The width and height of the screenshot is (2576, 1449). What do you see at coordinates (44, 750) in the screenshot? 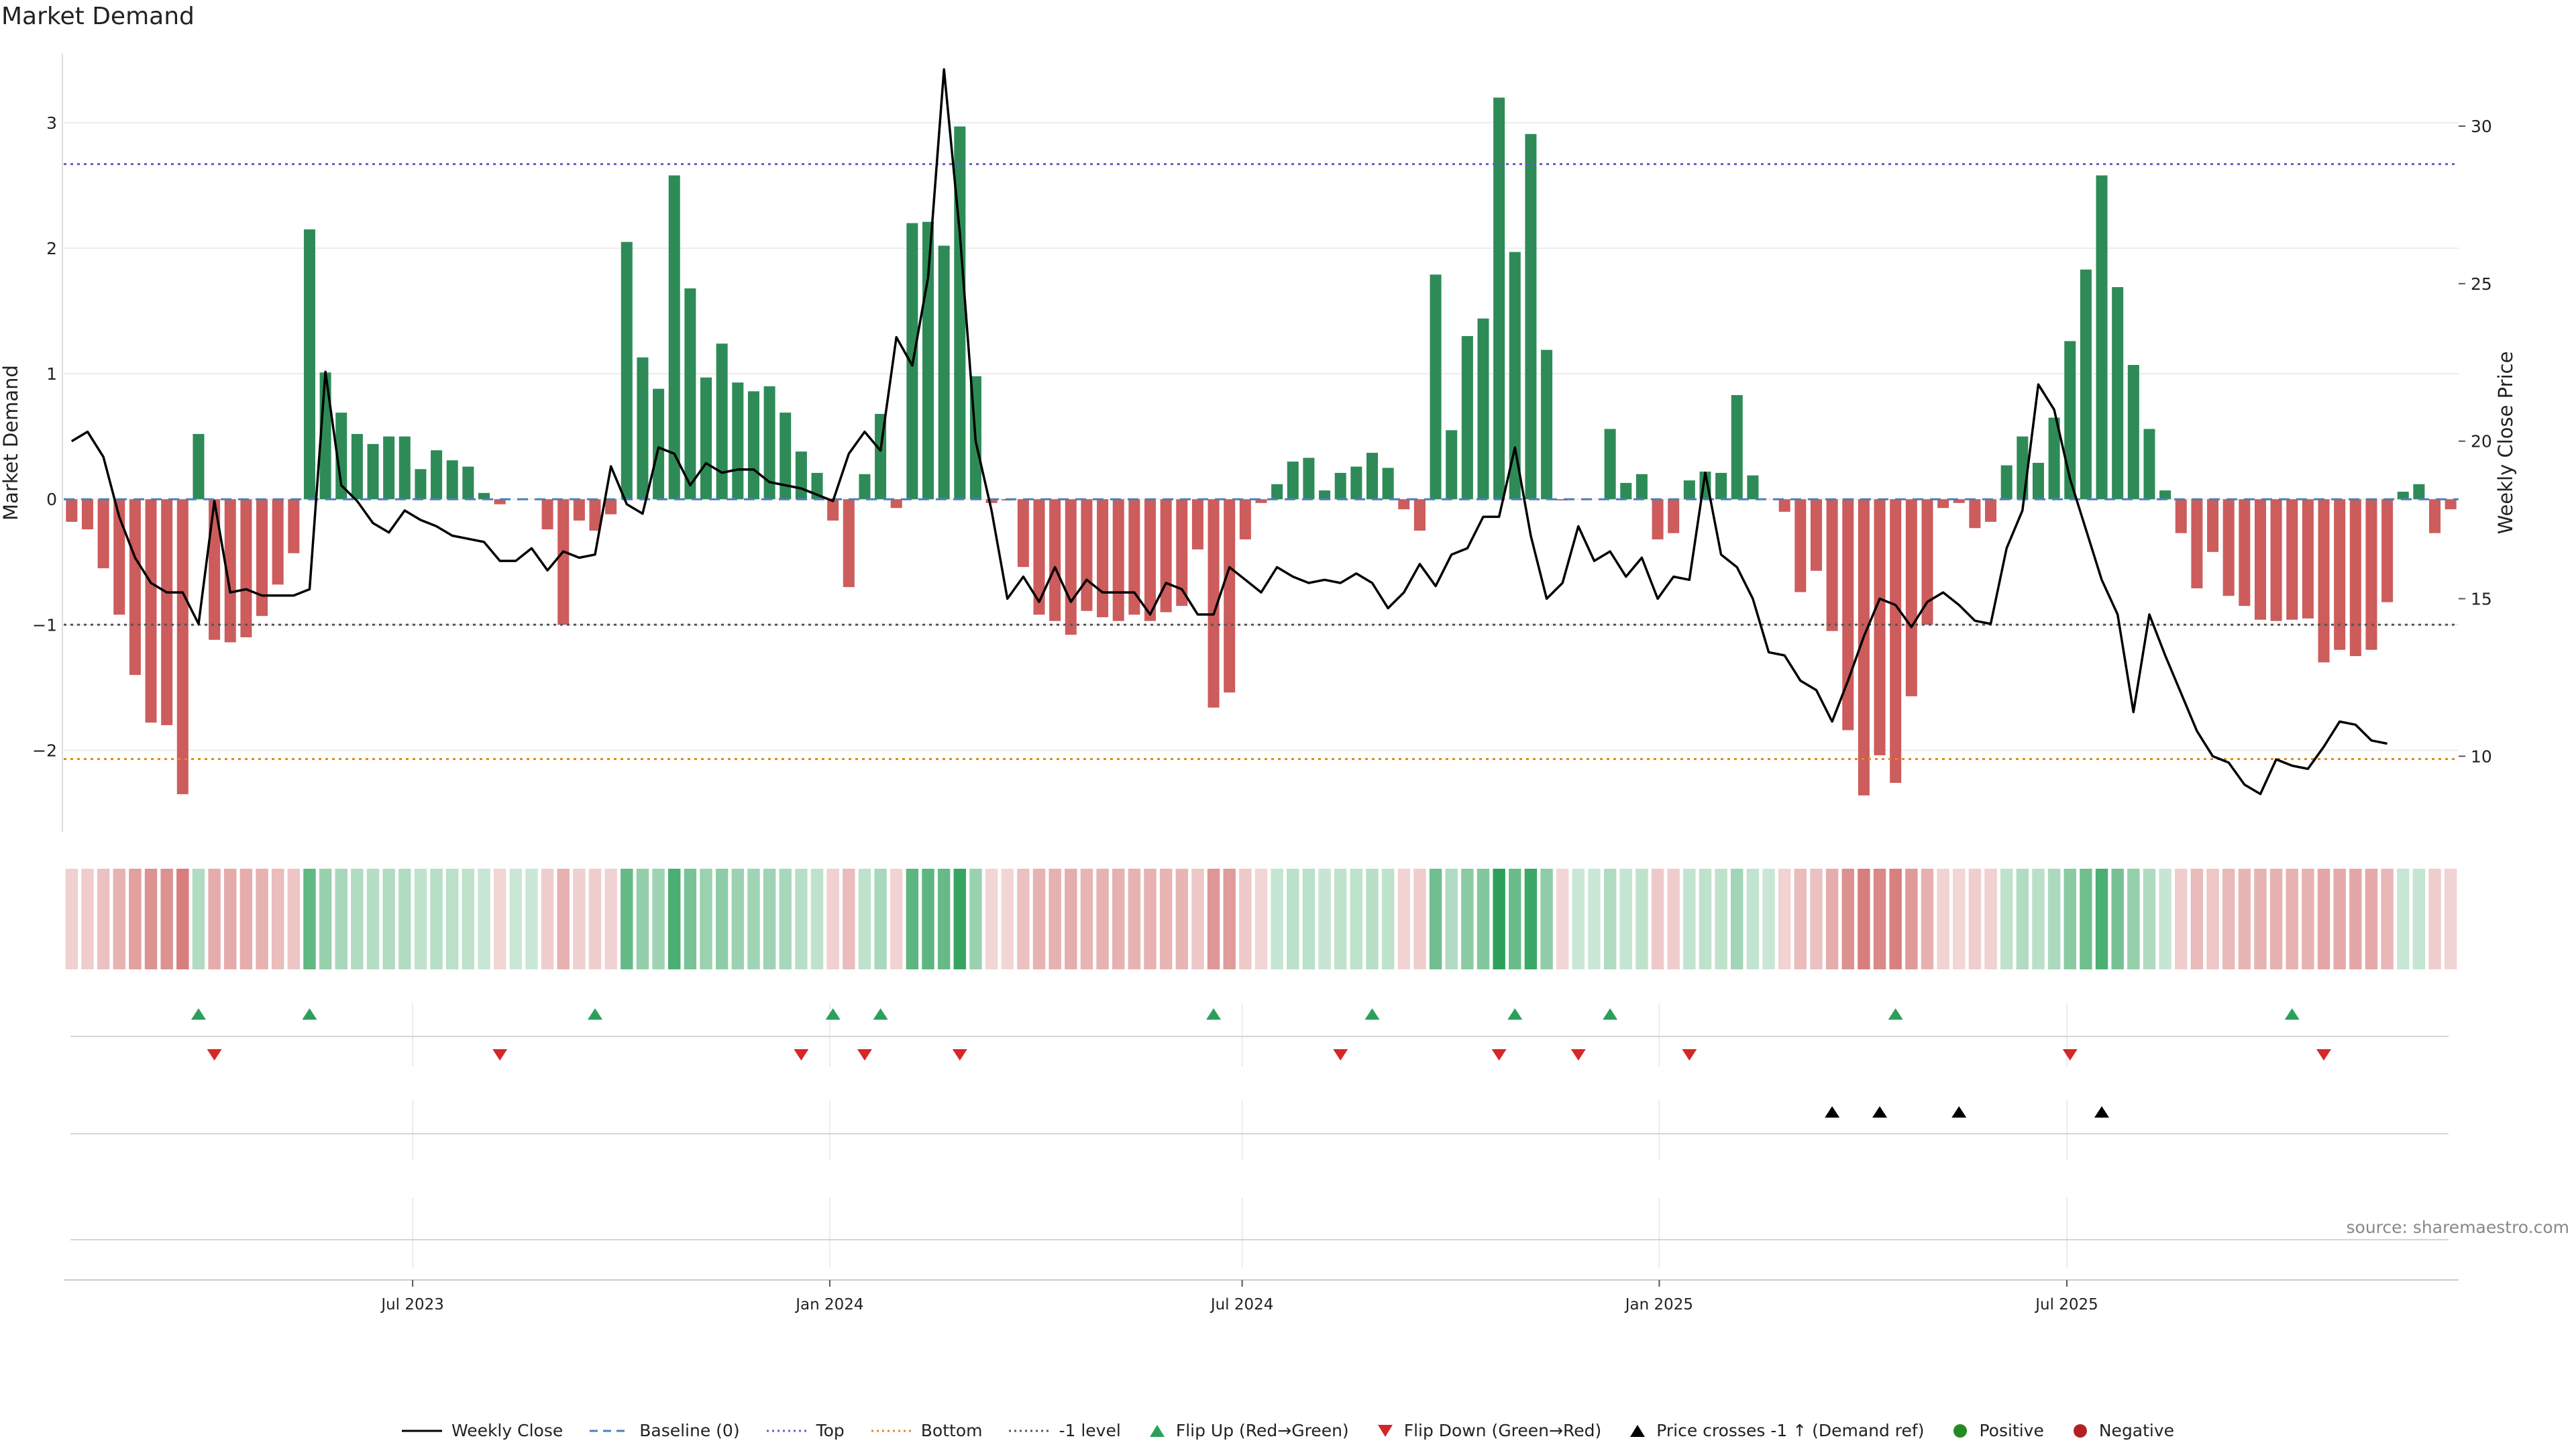
I see `y-tick-label: −2` at bounding box center [44, 750].